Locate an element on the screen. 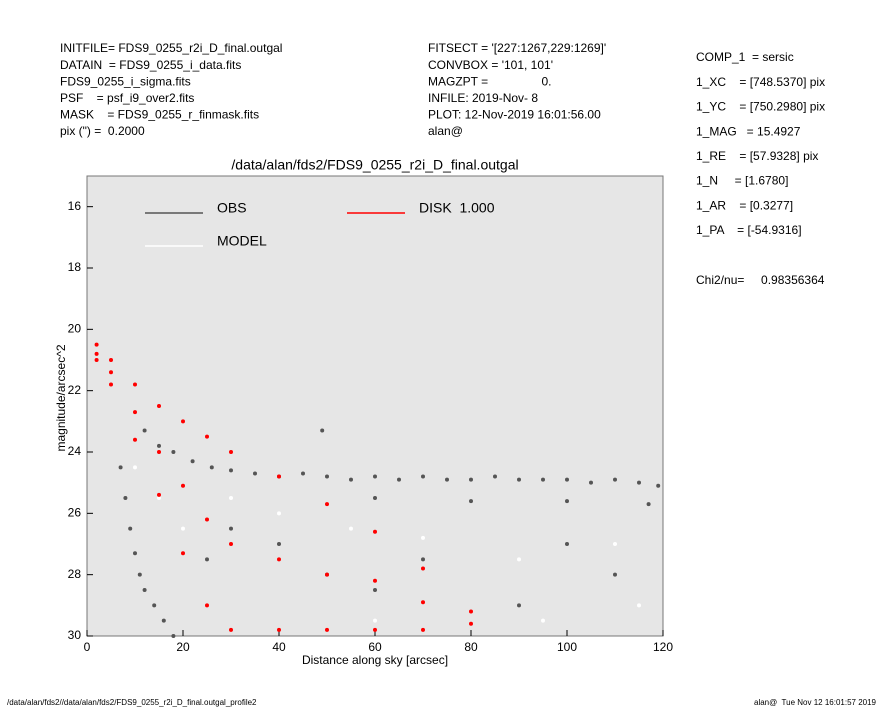 The height and width of the screenshot is (708, 885). header-right: 1_YC = [750.2980] pix is located at coordinates (760, 107).